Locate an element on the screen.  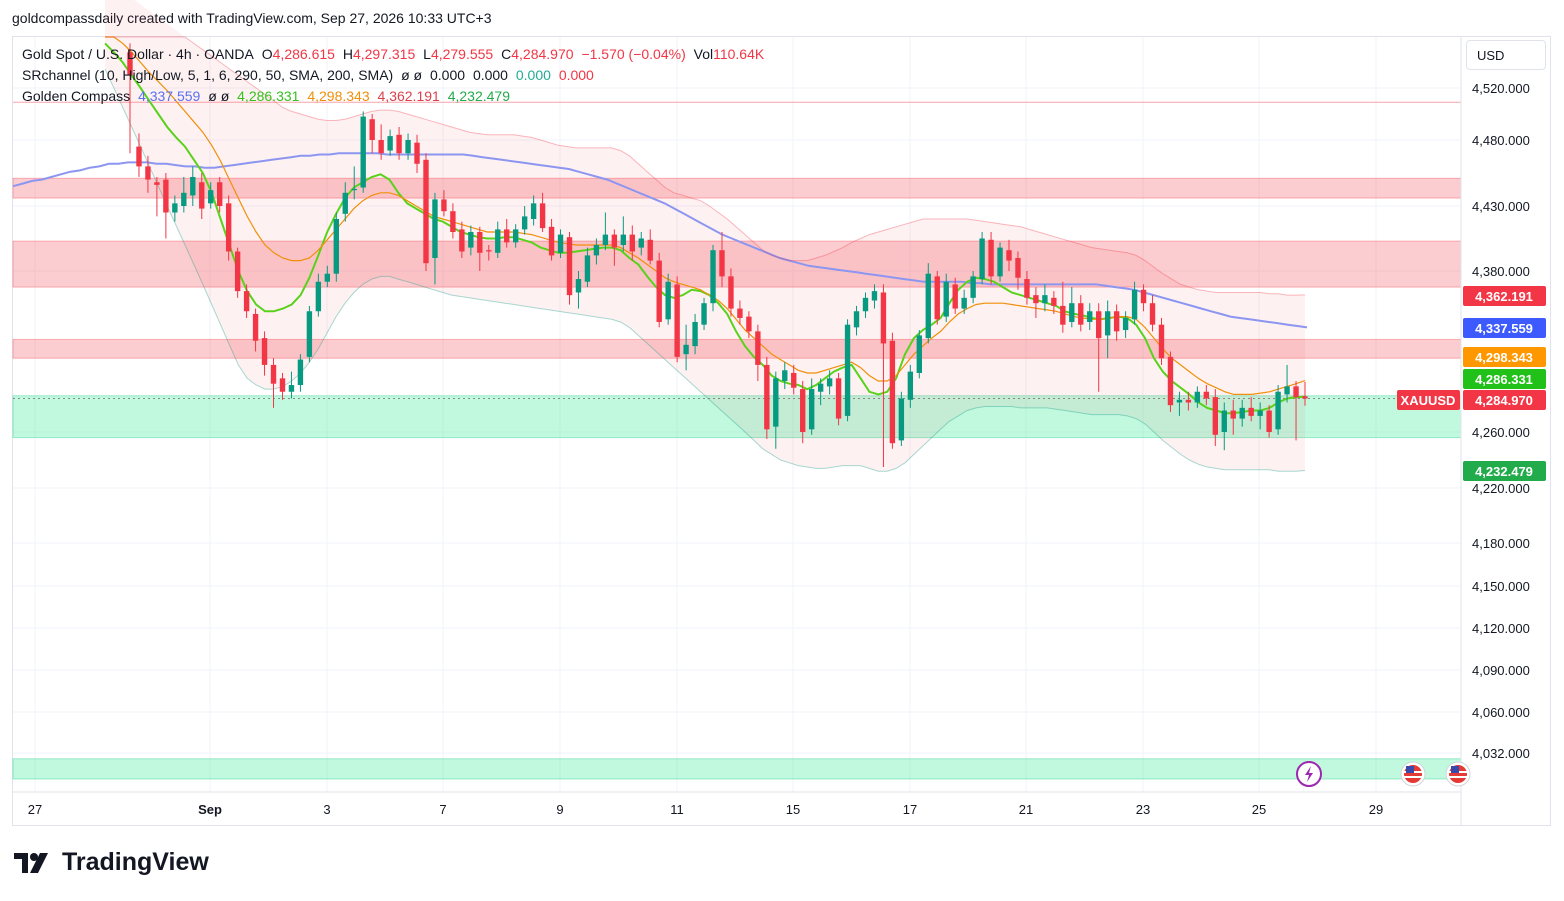
currency-selector: USD is located at coordinates (1506, 55).